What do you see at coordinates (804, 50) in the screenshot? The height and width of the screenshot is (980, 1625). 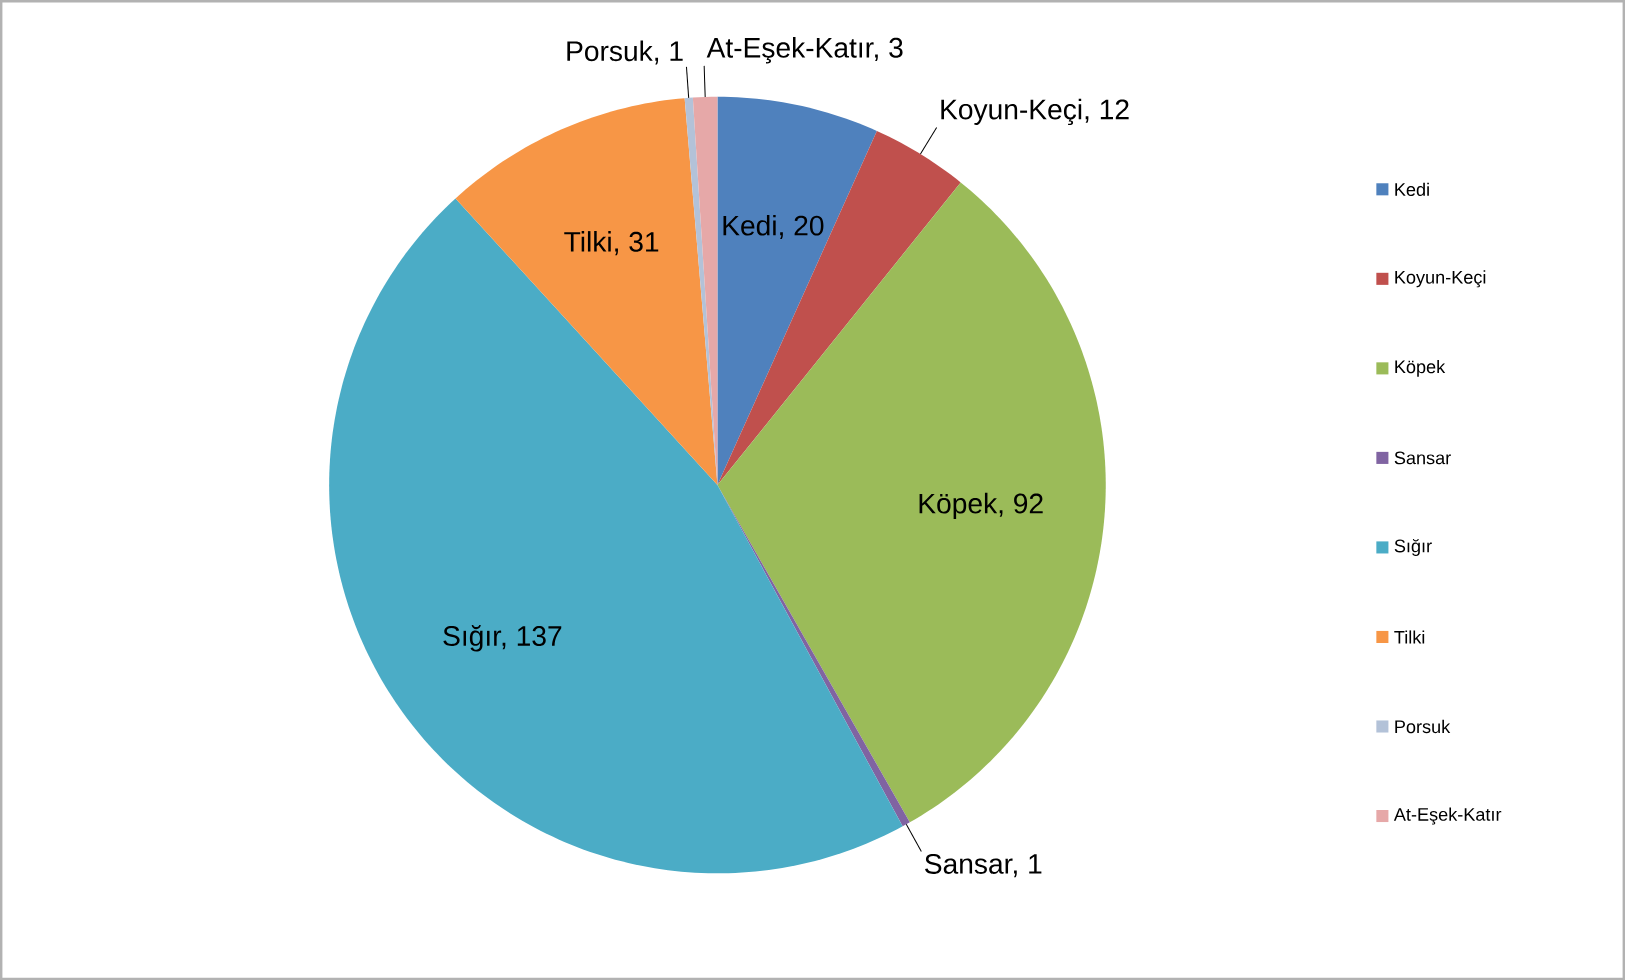 I see `data-label: At-Eşek-Katır, 3` at bounding box center [804, 50].